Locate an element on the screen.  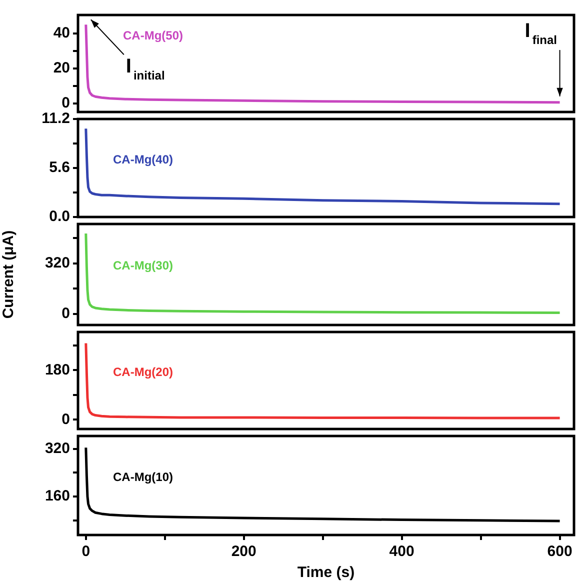
y-axis-title: Current (μA) is located at coordinates (9, 274).